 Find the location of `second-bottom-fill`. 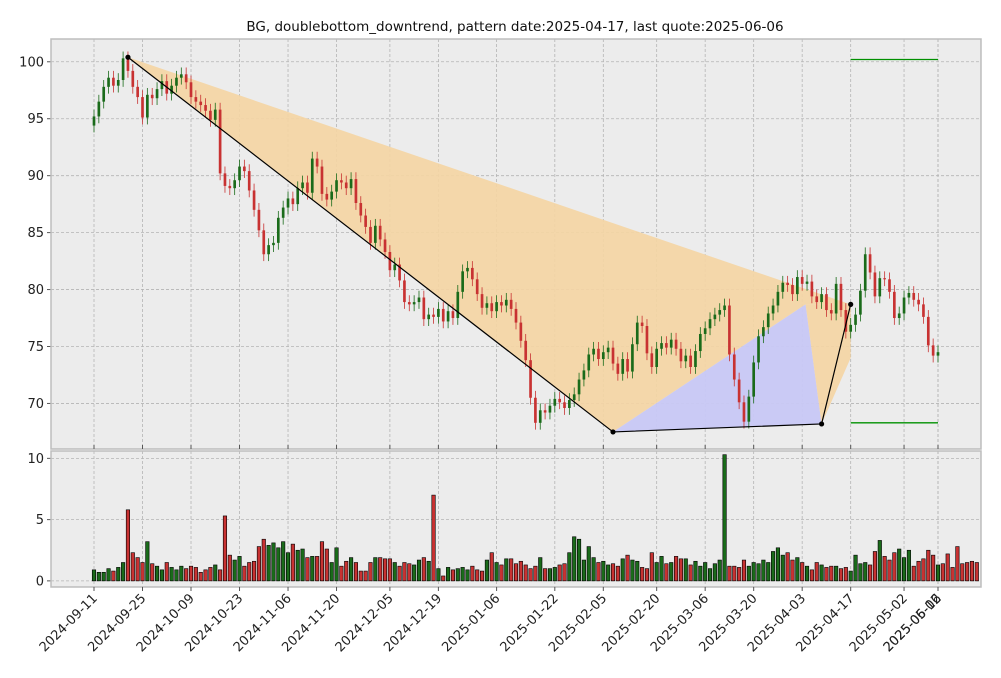

second-bottom-fill is located at coordinates (717, 368).